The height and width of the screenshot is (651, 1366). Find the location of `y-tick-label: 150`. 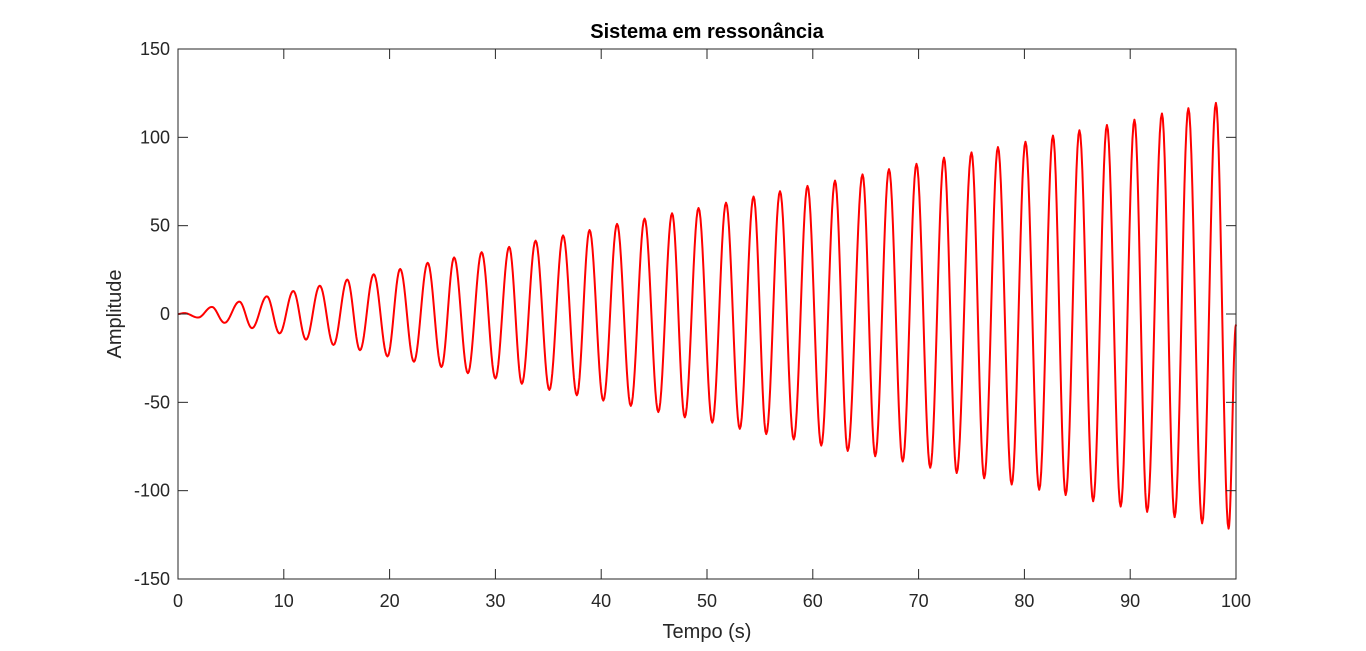

y-tick-label: 150 is located at coordinates (155, 49).